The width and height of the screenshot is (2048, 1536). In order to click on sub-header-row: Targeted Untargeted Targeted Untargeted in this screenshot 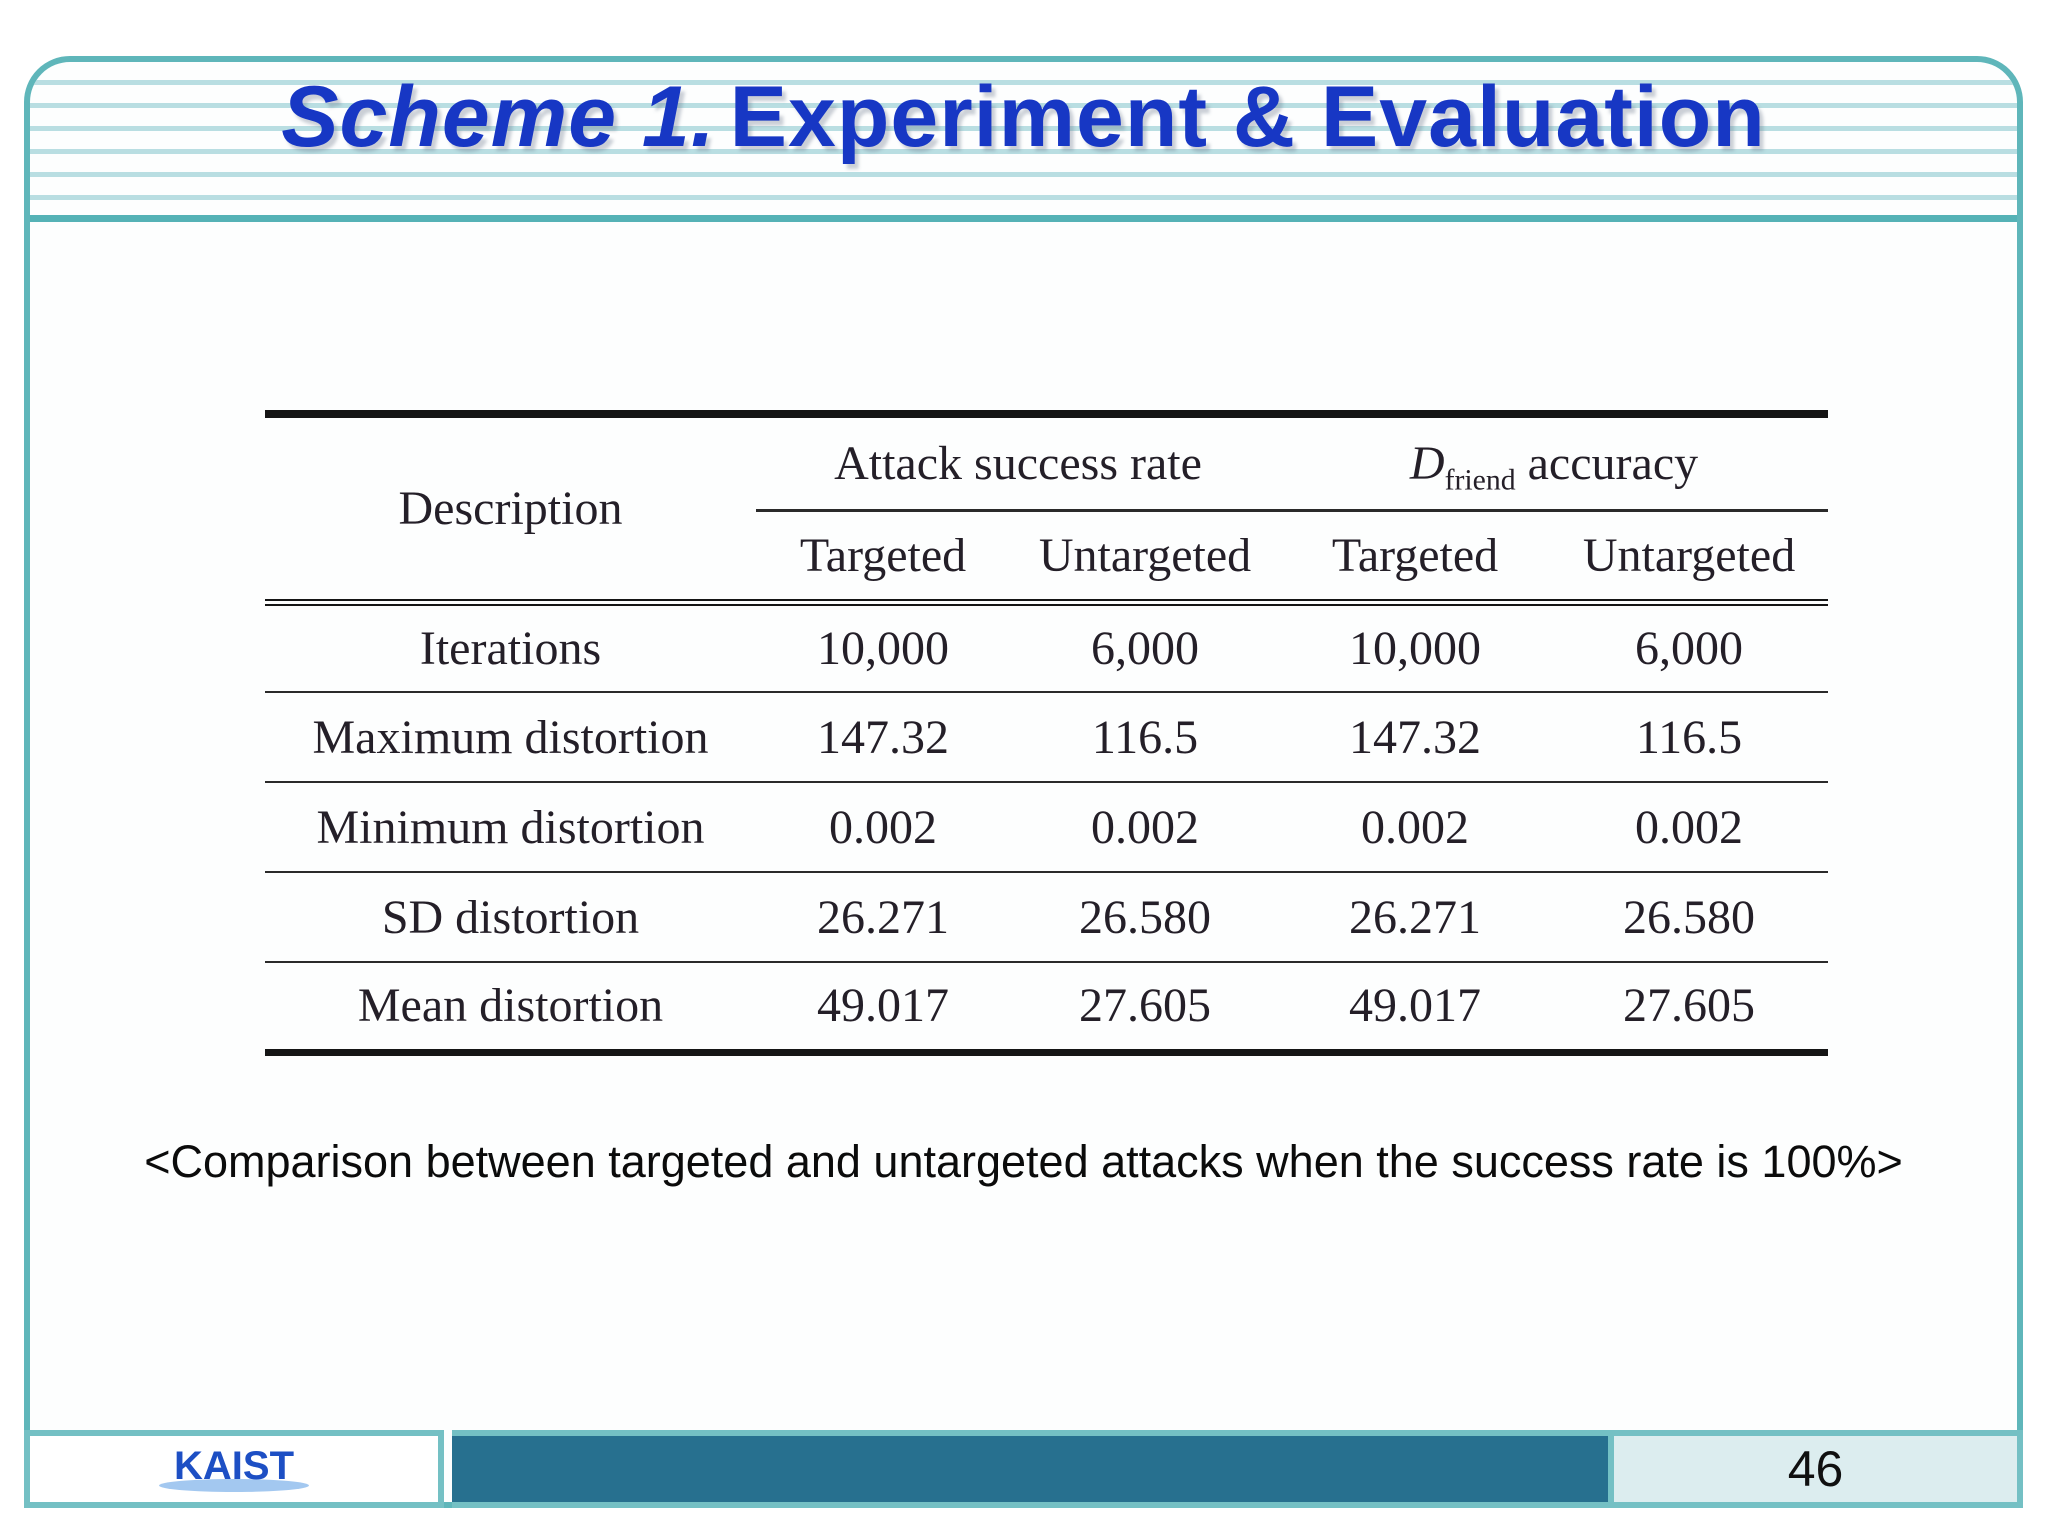, I will do `click(1047, 558)`.